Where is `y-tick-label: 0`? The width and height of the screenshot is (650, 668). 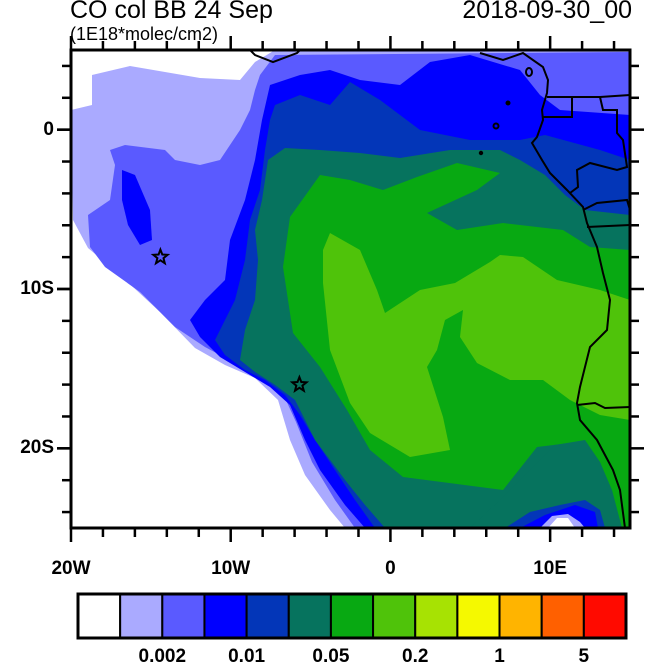 y-tick-label: 0 is located at coordinates (48, 129).